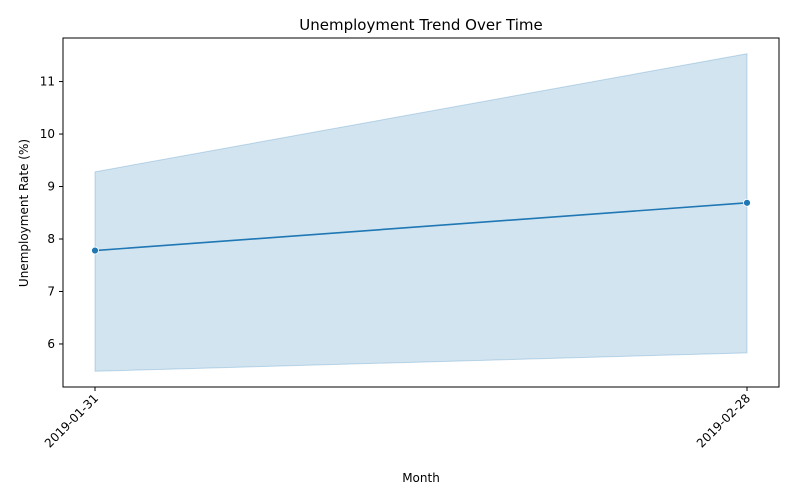  Describe the element at coordinates (24, 213) in the screenshot. I see `y-axis-label: Unemployment Rate (%)` at that location.